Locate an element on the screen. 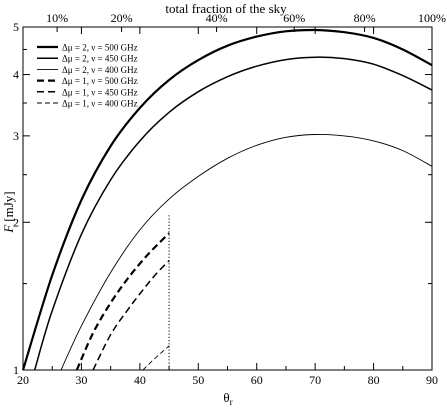 This screenshot has width=447, height=412. x-tick-label: 50 is located at coordinates (198, 380).